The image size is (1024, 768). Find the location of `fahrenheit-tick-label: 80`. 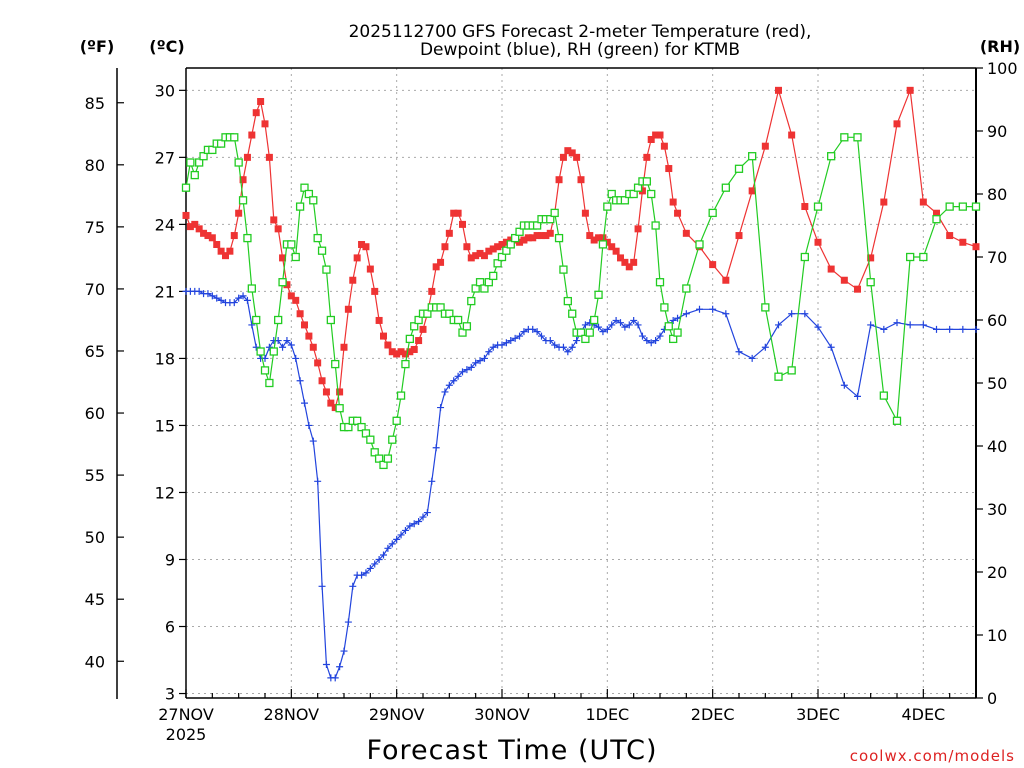

fahrenheit-tick-label: 80 is located at coordinates (95, 165).